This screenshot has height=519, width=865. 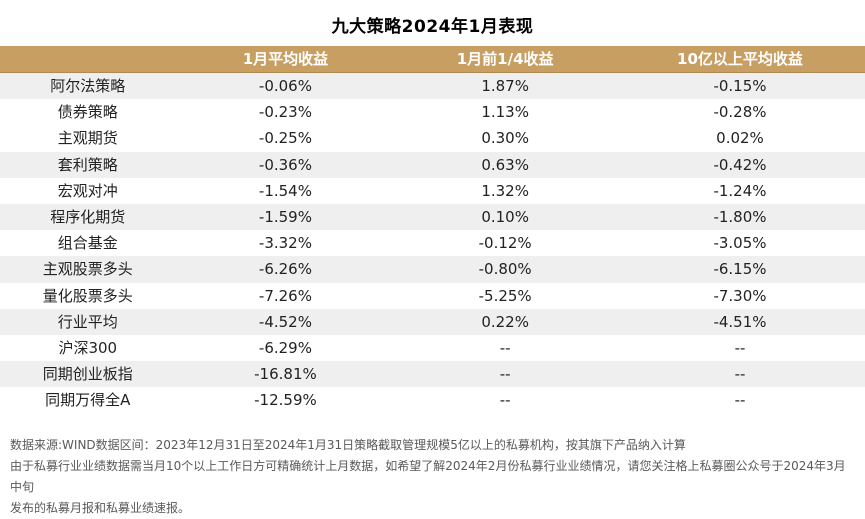 I want to click on table-row: 量化股票多头 -7.26% -5.25% -7.30%, so click(x=432, y=296).